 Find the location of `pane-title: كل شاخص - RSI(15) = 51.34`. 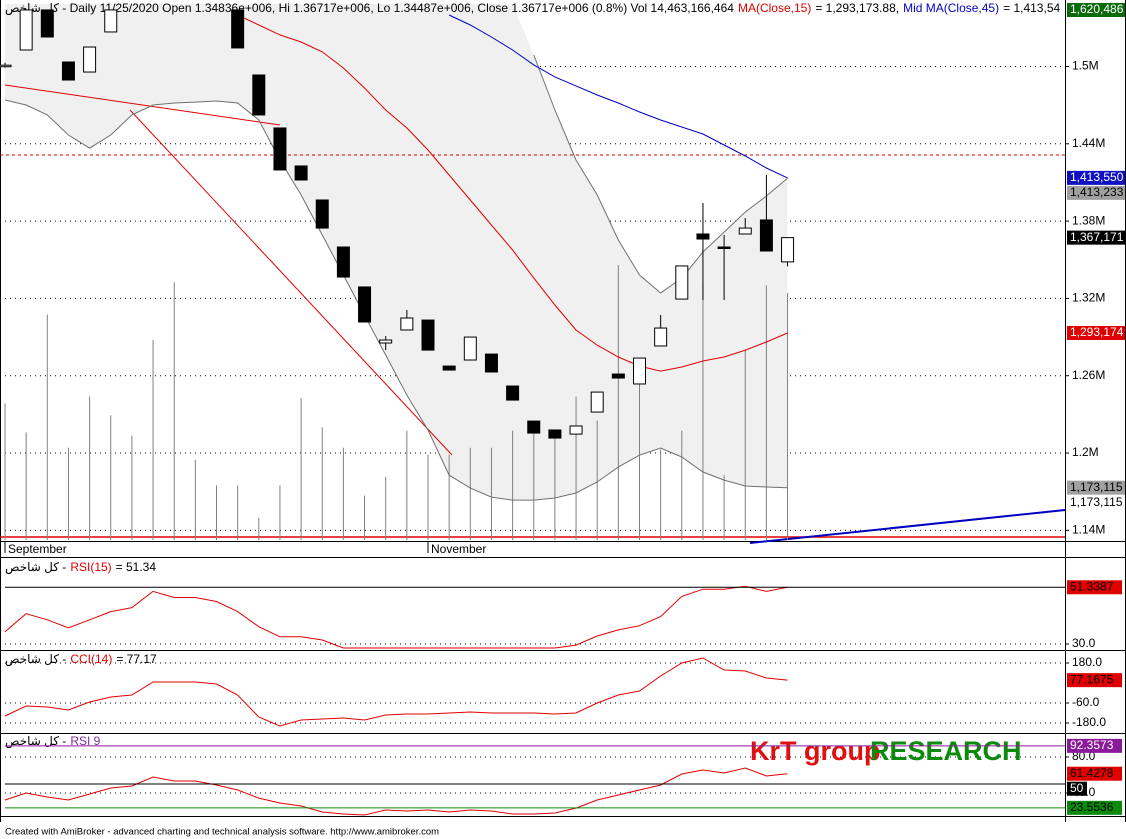

pane-title: كل شاخص - RSI(15) = 51.34 is located at coordinates (80, 567).